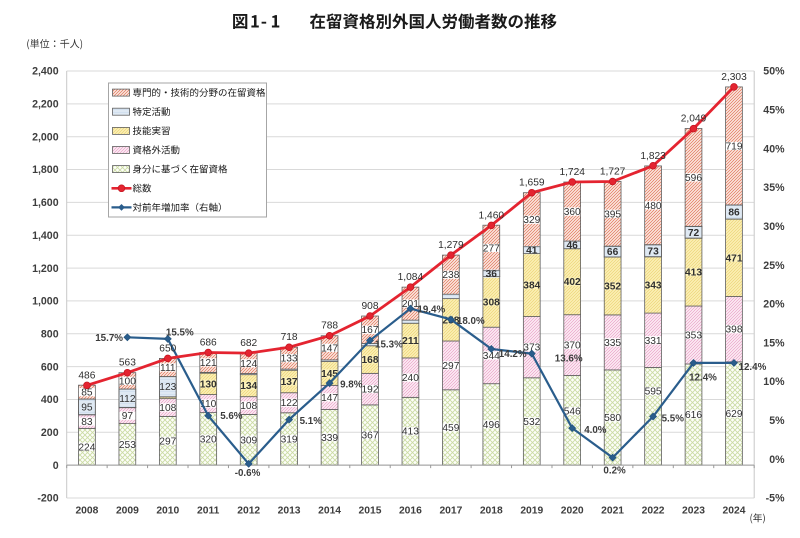 Image resolution: width=800 pixels, height=538 pixels. What do you see at coordinates (531, 422) in the screenshot?
I see `svg-text: 532` at bounding box center [531, 422].